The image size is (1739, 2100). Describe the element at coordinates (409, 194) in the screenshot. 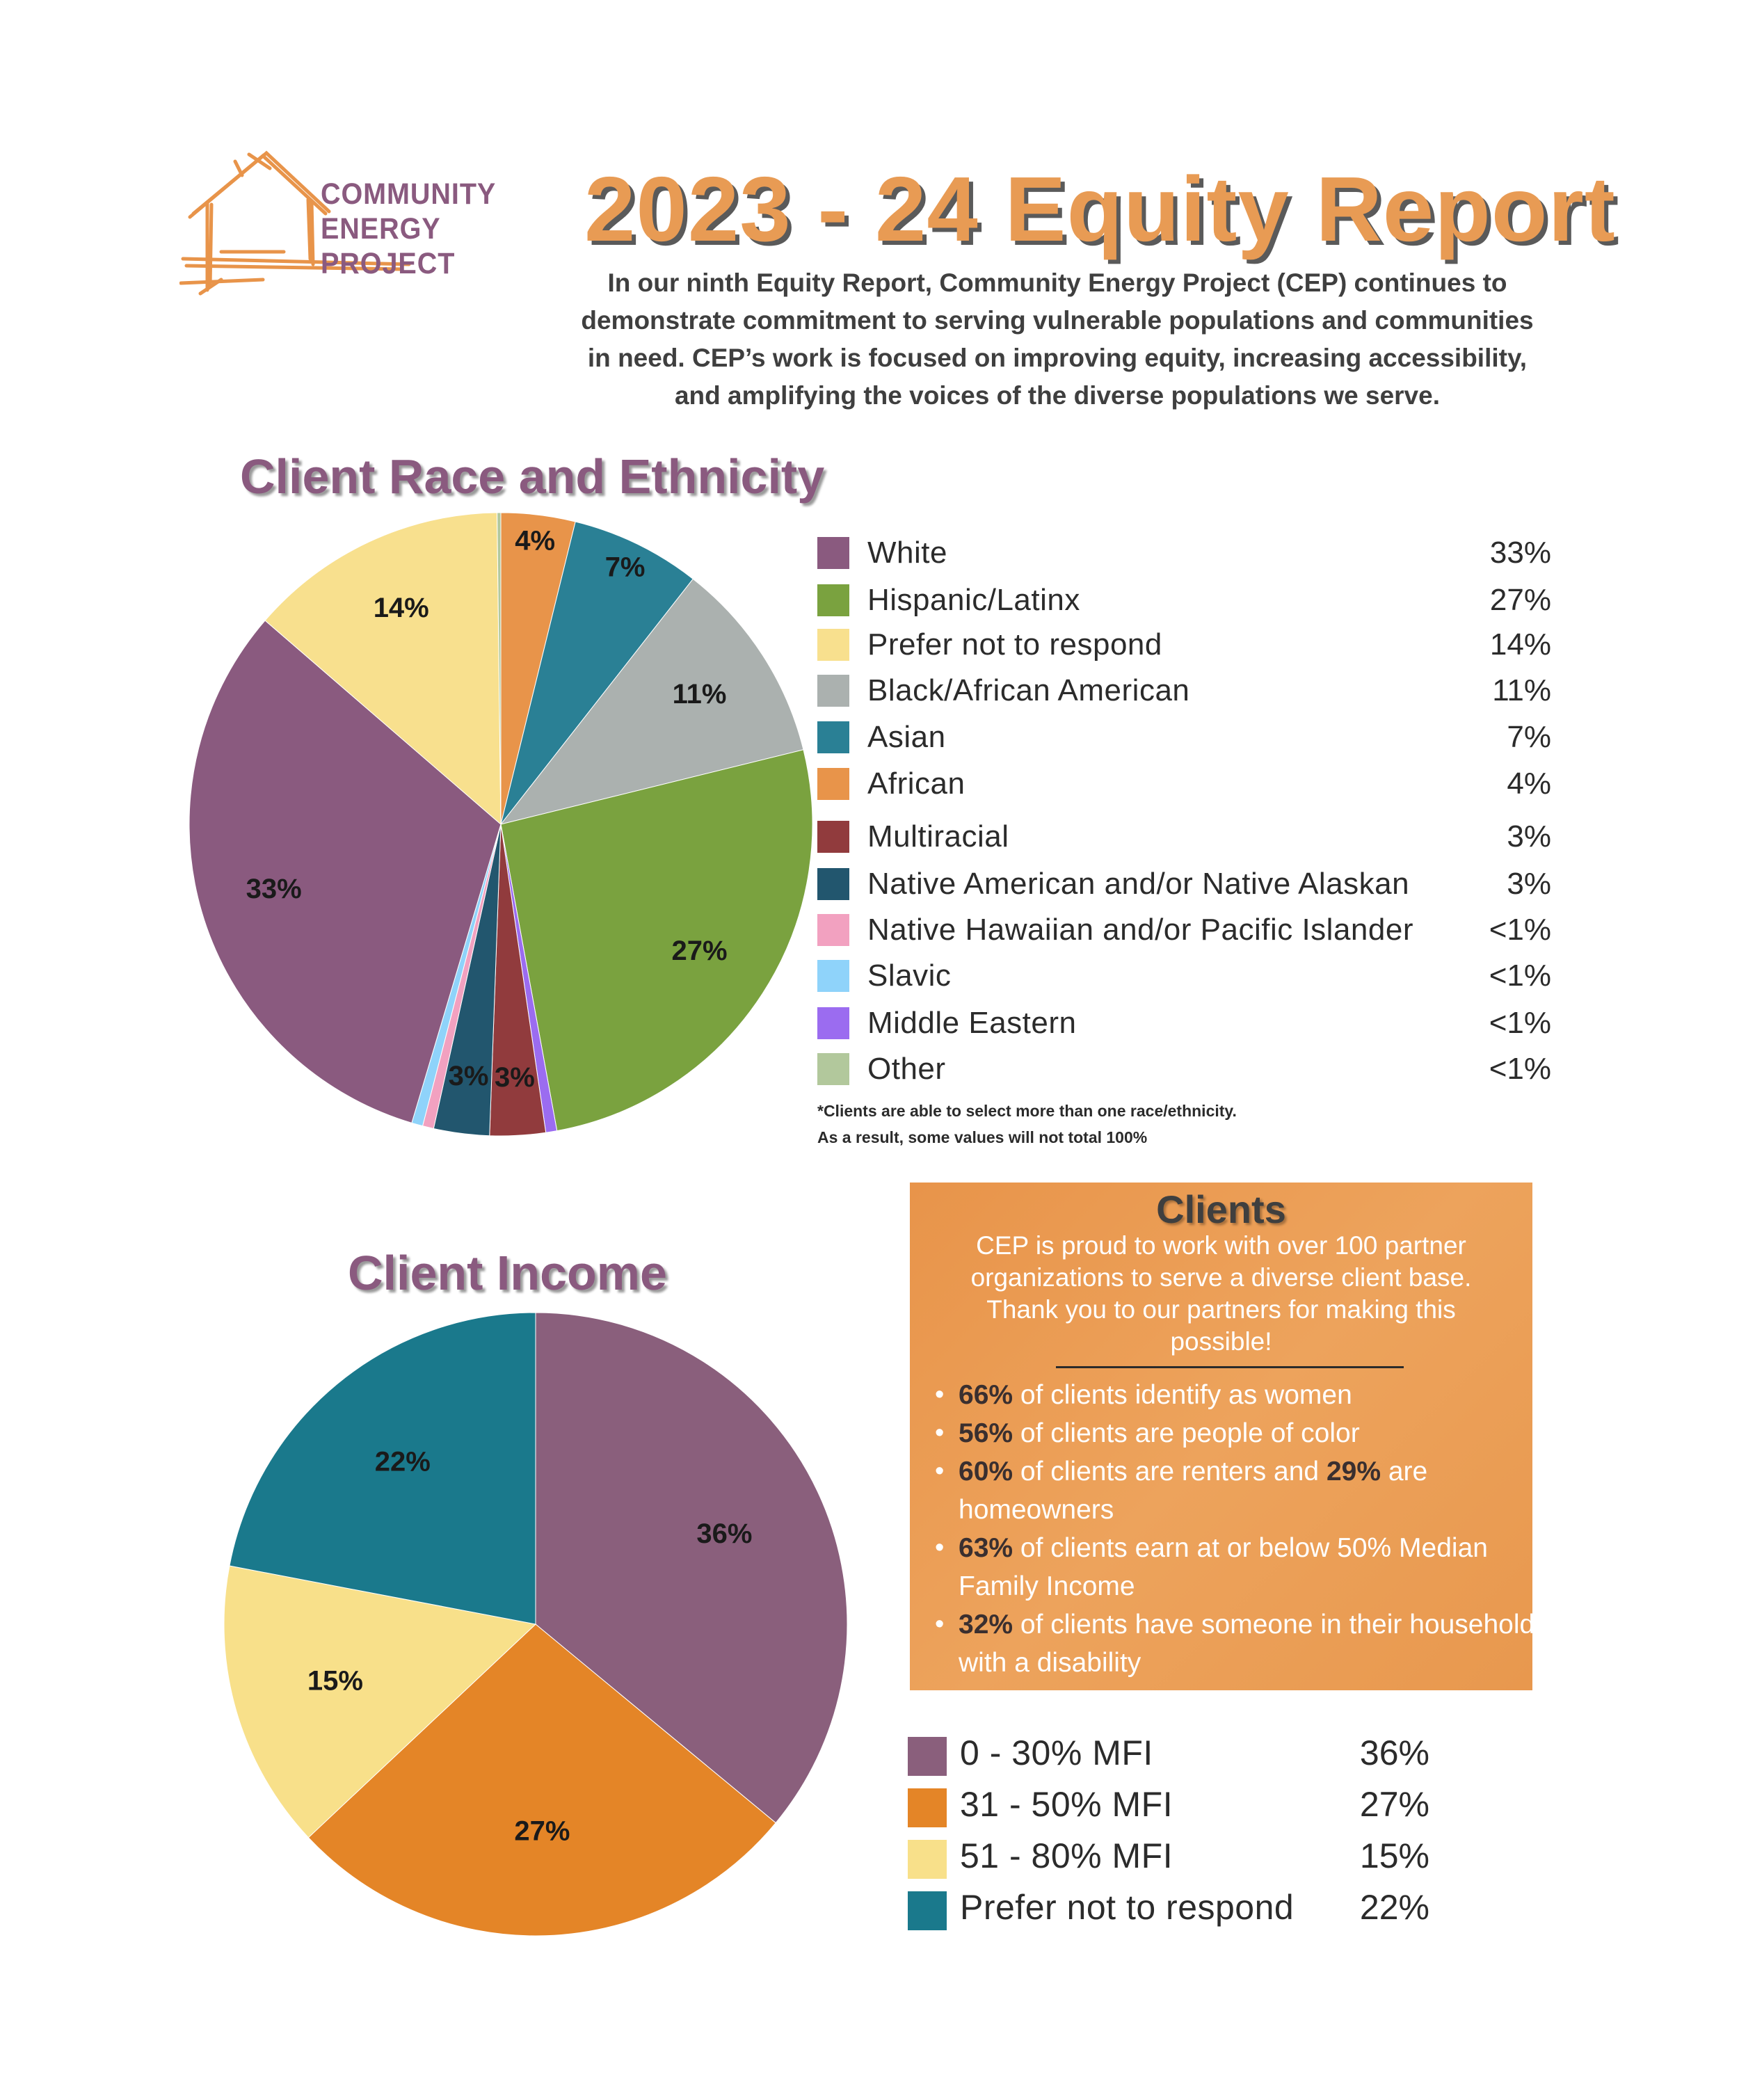

I see `logo-text-line1: COMMUNITY` at that location.